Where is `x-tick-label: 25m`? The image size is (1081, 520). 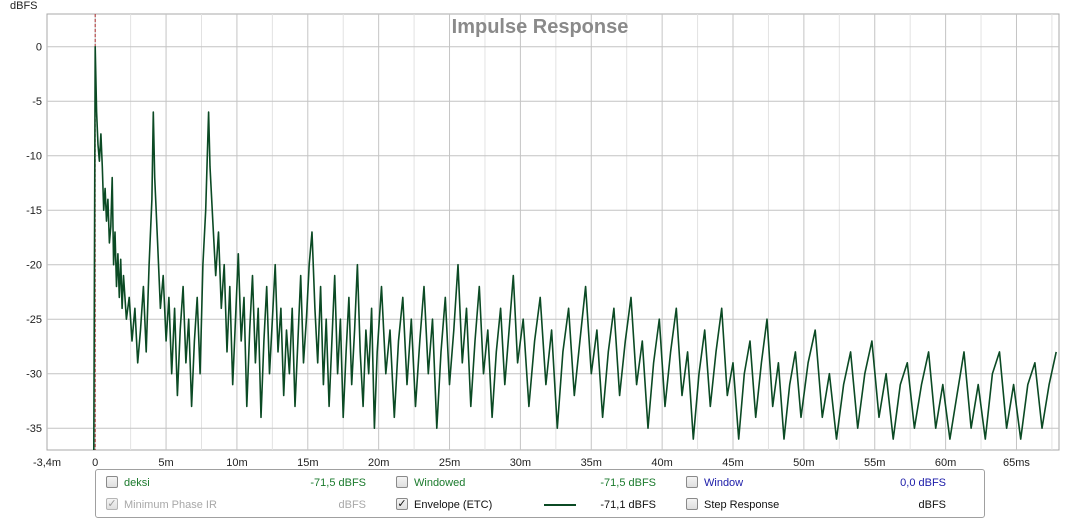 x-tick-label: 25m is located at coordinates (449, 462).